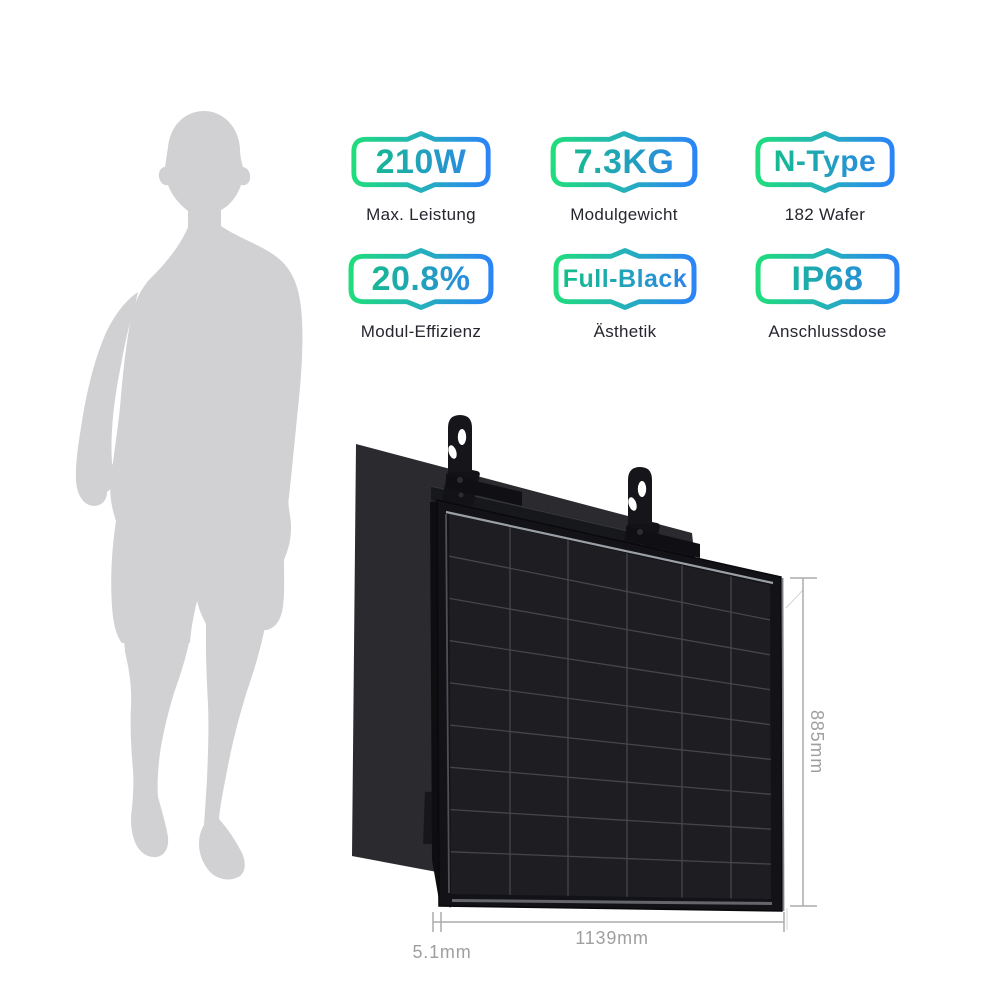  I want to click on badge-box: N-Type, so click(825, 162).